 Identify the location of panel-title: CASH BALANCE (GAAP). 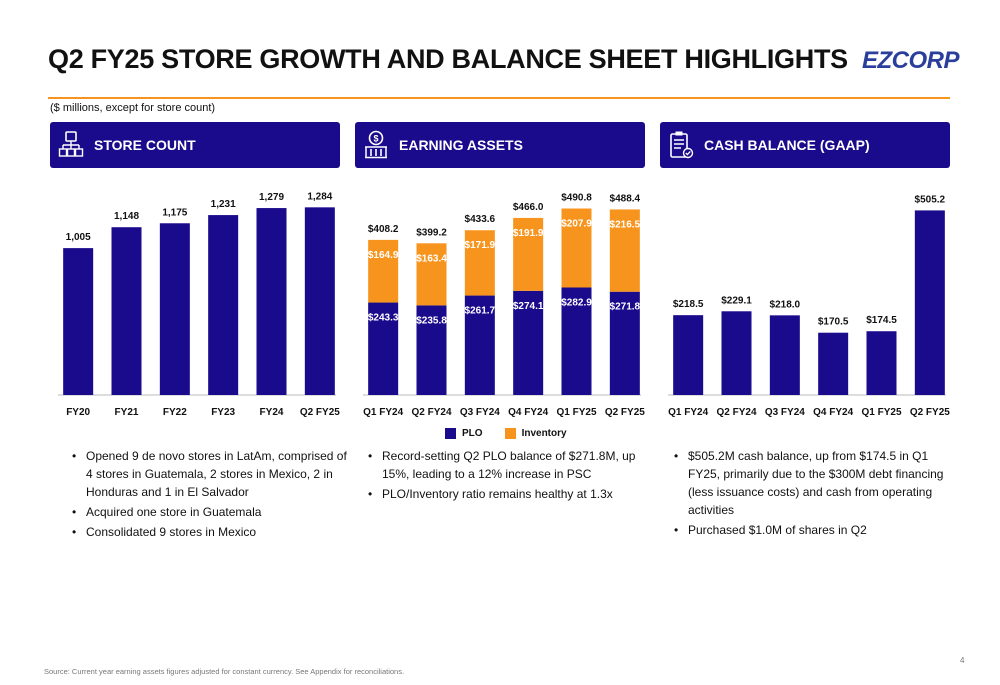
(787, 145).